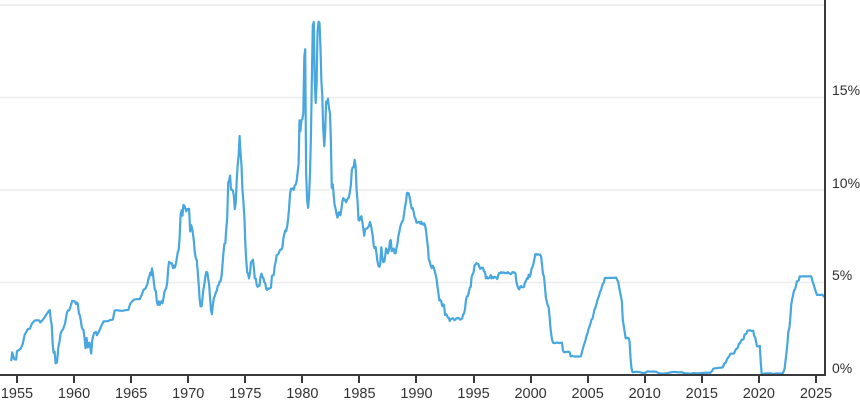 The image size is (860, 413). What do you see at coordinates (131, 394) in the screenshot?
I see `x-axis-label-1965: 1965` at bounding box center [131, 394].